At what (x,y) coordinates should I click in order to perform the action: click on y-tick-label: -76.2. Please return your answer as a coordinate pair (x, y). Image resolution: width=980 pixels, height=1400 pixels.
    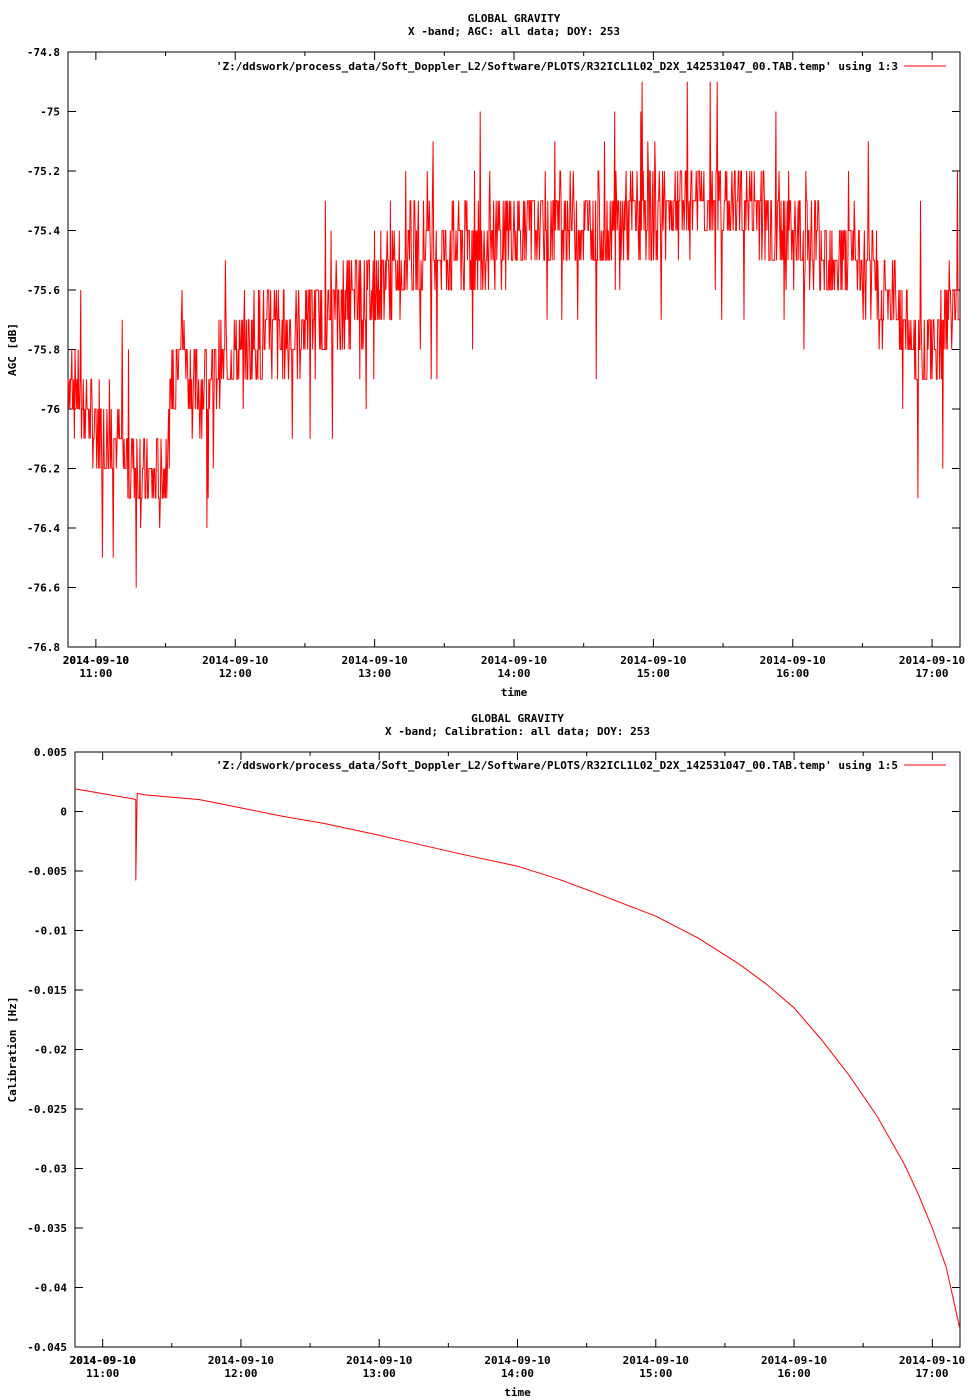
    Looking at the image, I should click on (43, 469).